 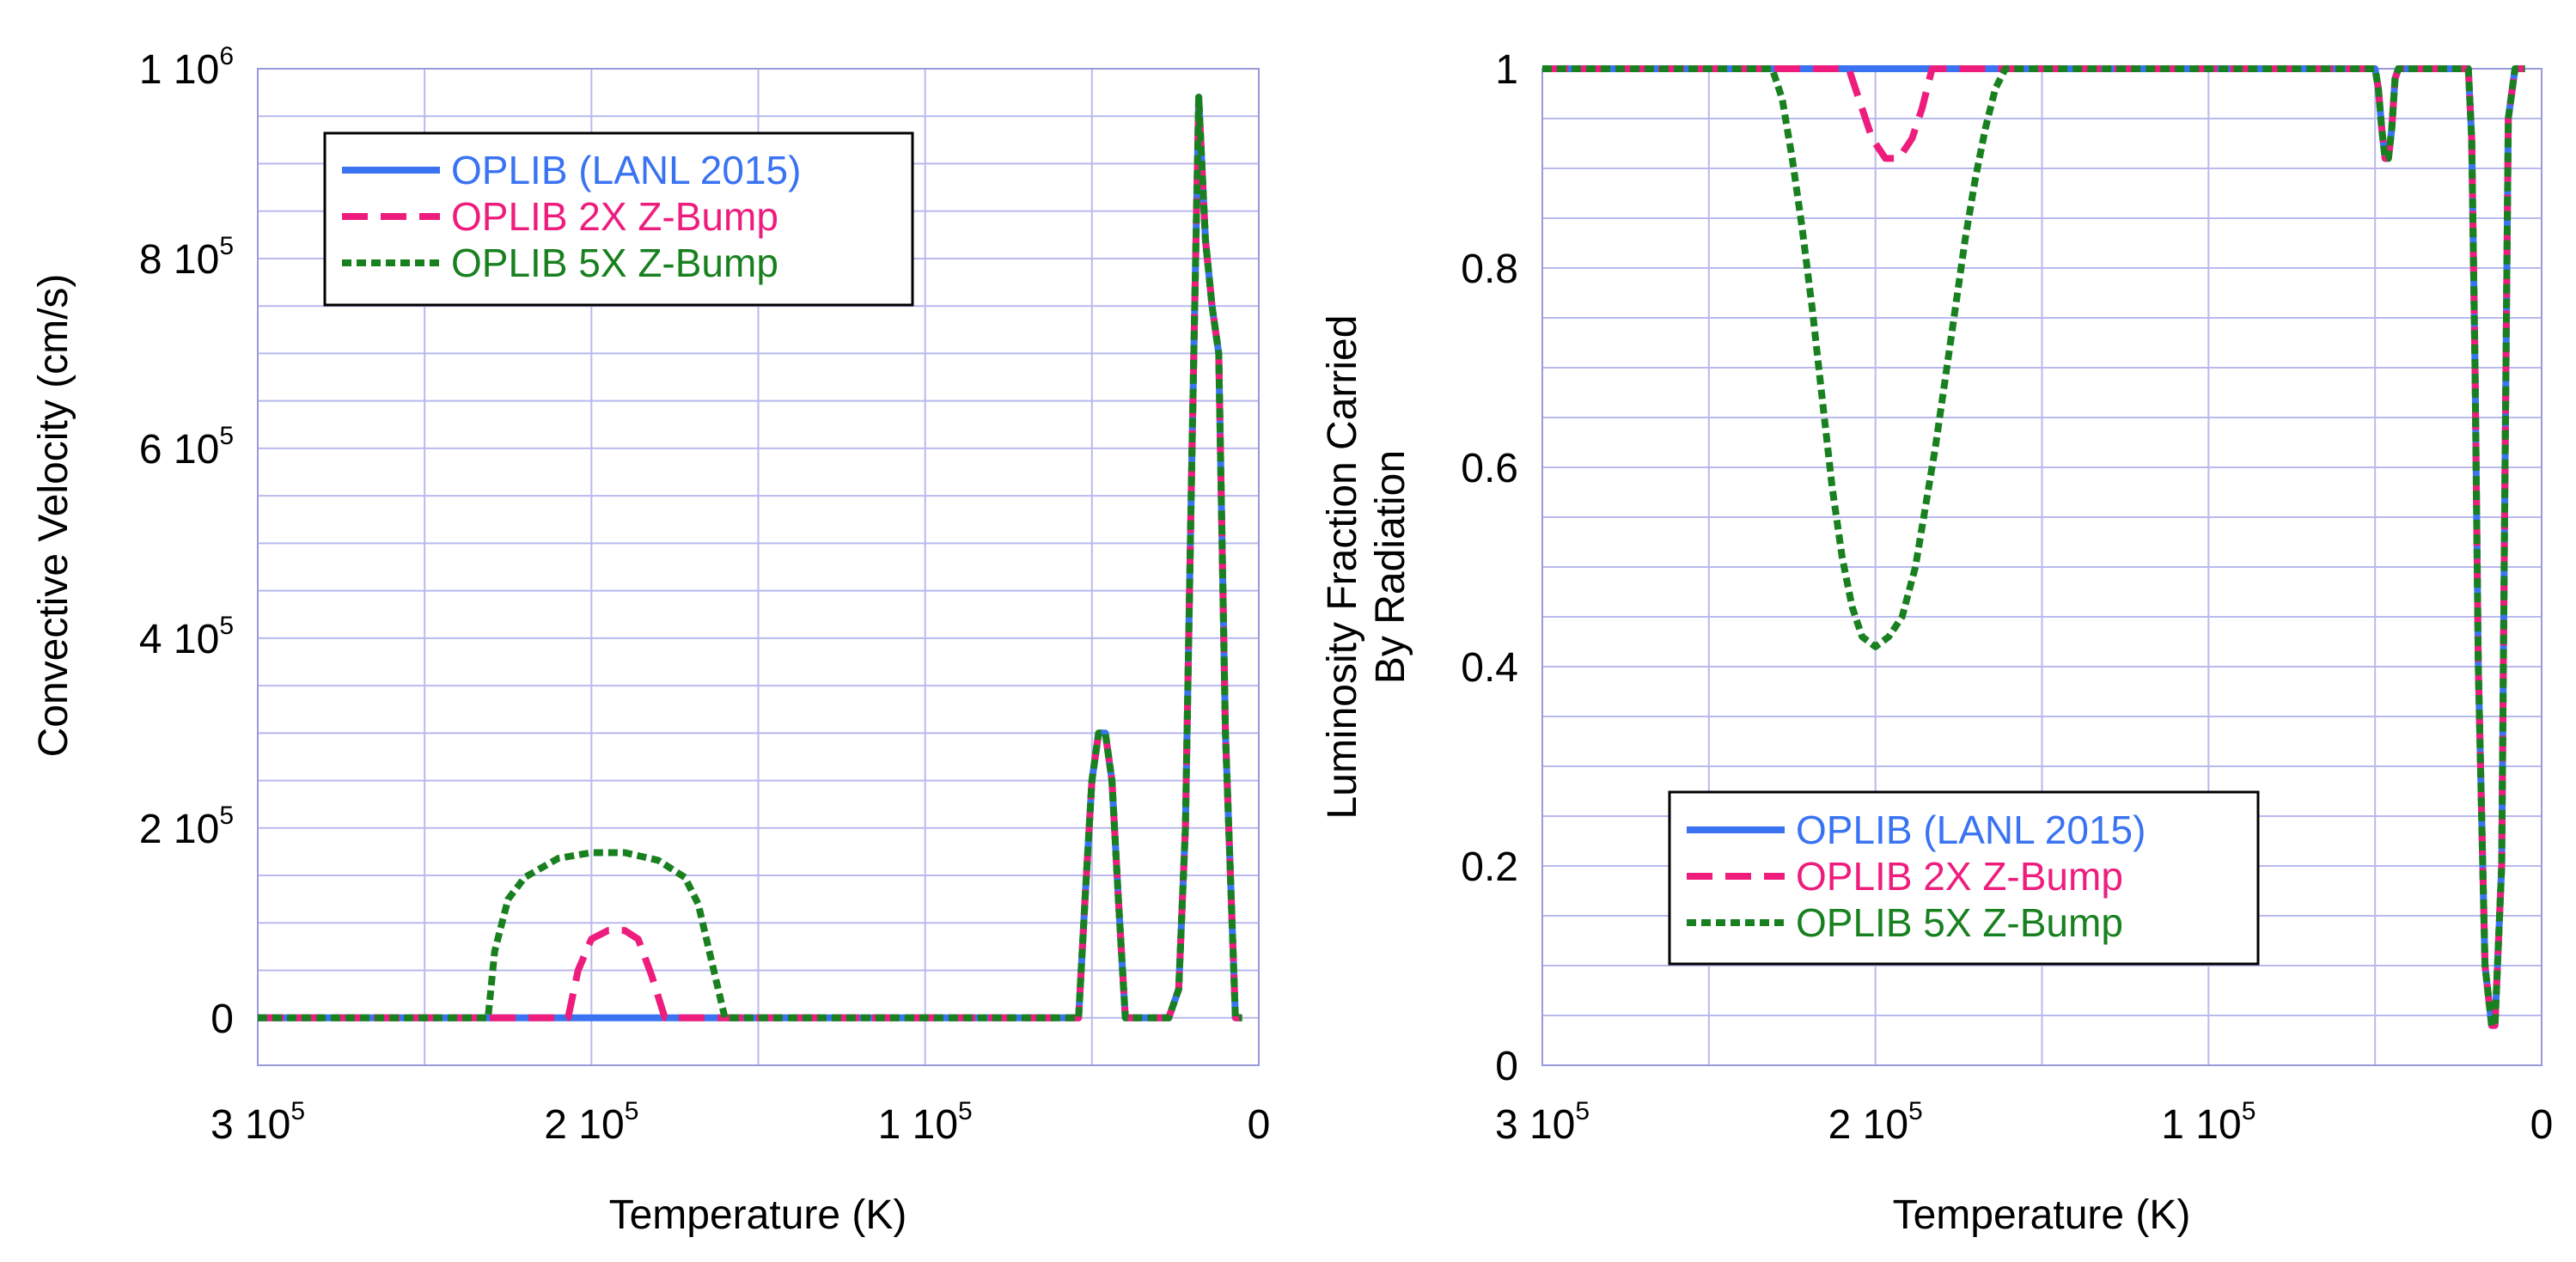 What do you see at coordinates (1506, 70) in the screenshot?
I see `y-tick-label: 1` at bounding box center [1506, 70].